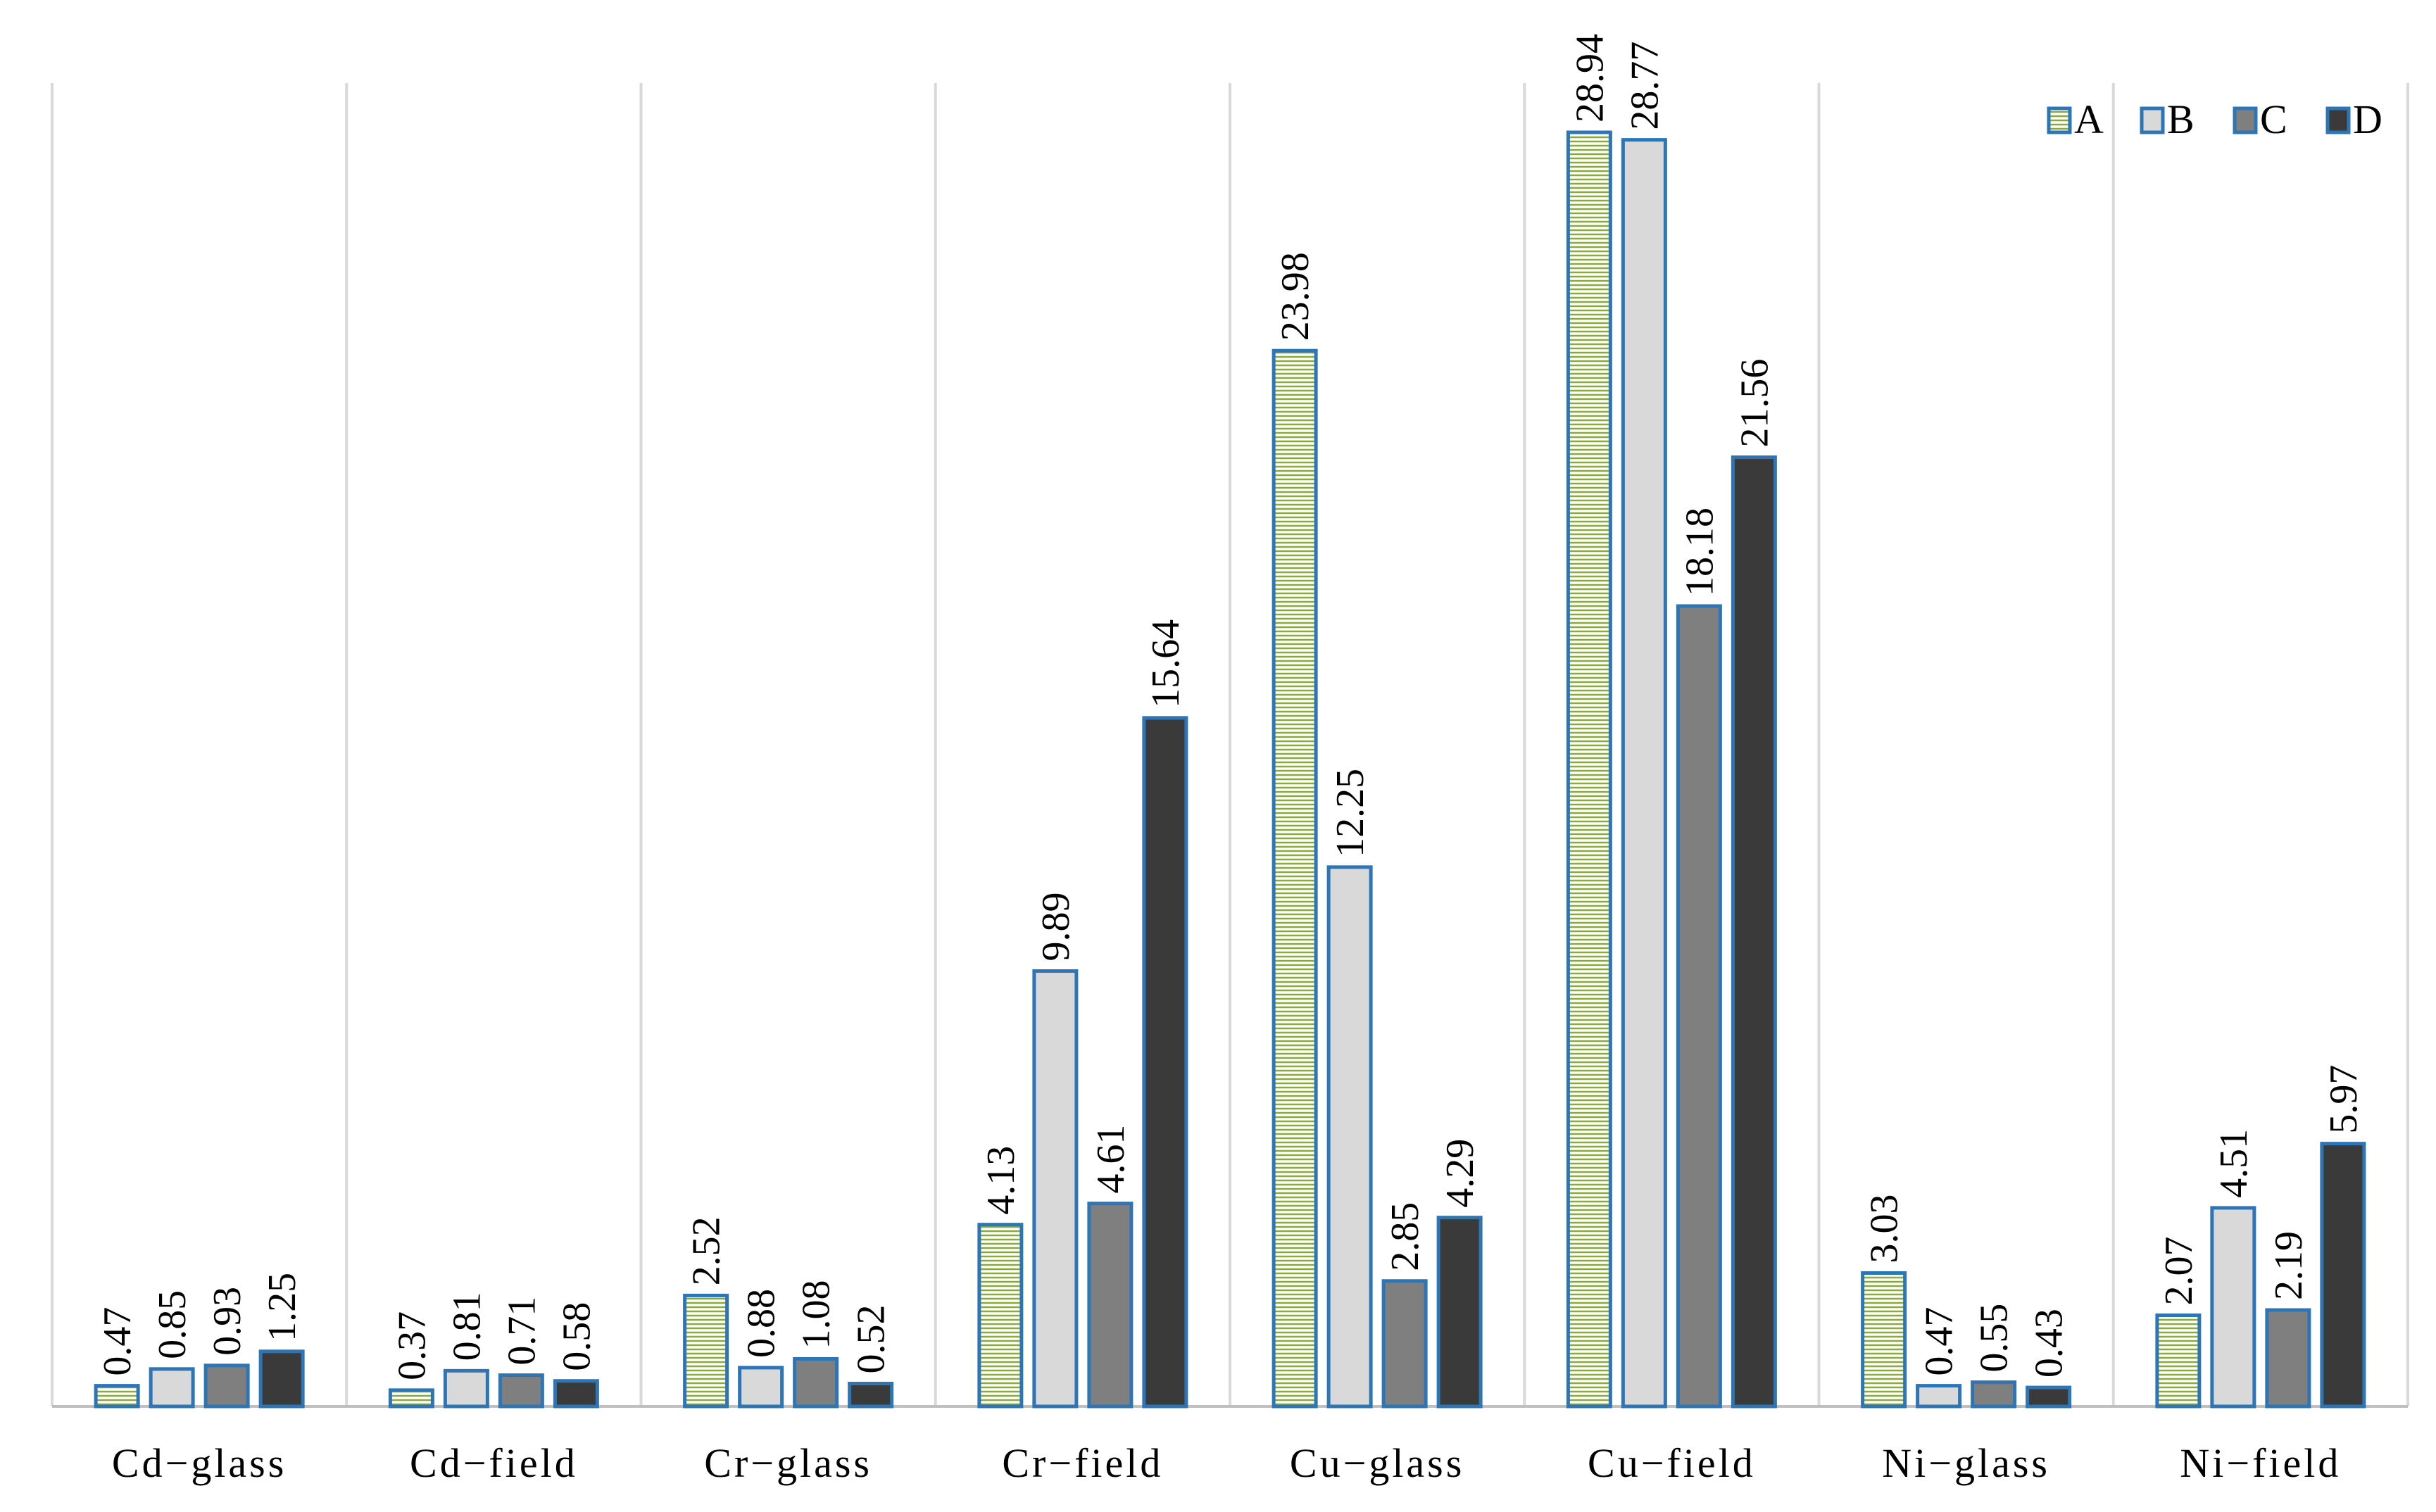  What do you see at coordinates (1350, 813) in the screenshot?
I see `data-label-B-4: 12.25` at bounding box center [1350, 813].